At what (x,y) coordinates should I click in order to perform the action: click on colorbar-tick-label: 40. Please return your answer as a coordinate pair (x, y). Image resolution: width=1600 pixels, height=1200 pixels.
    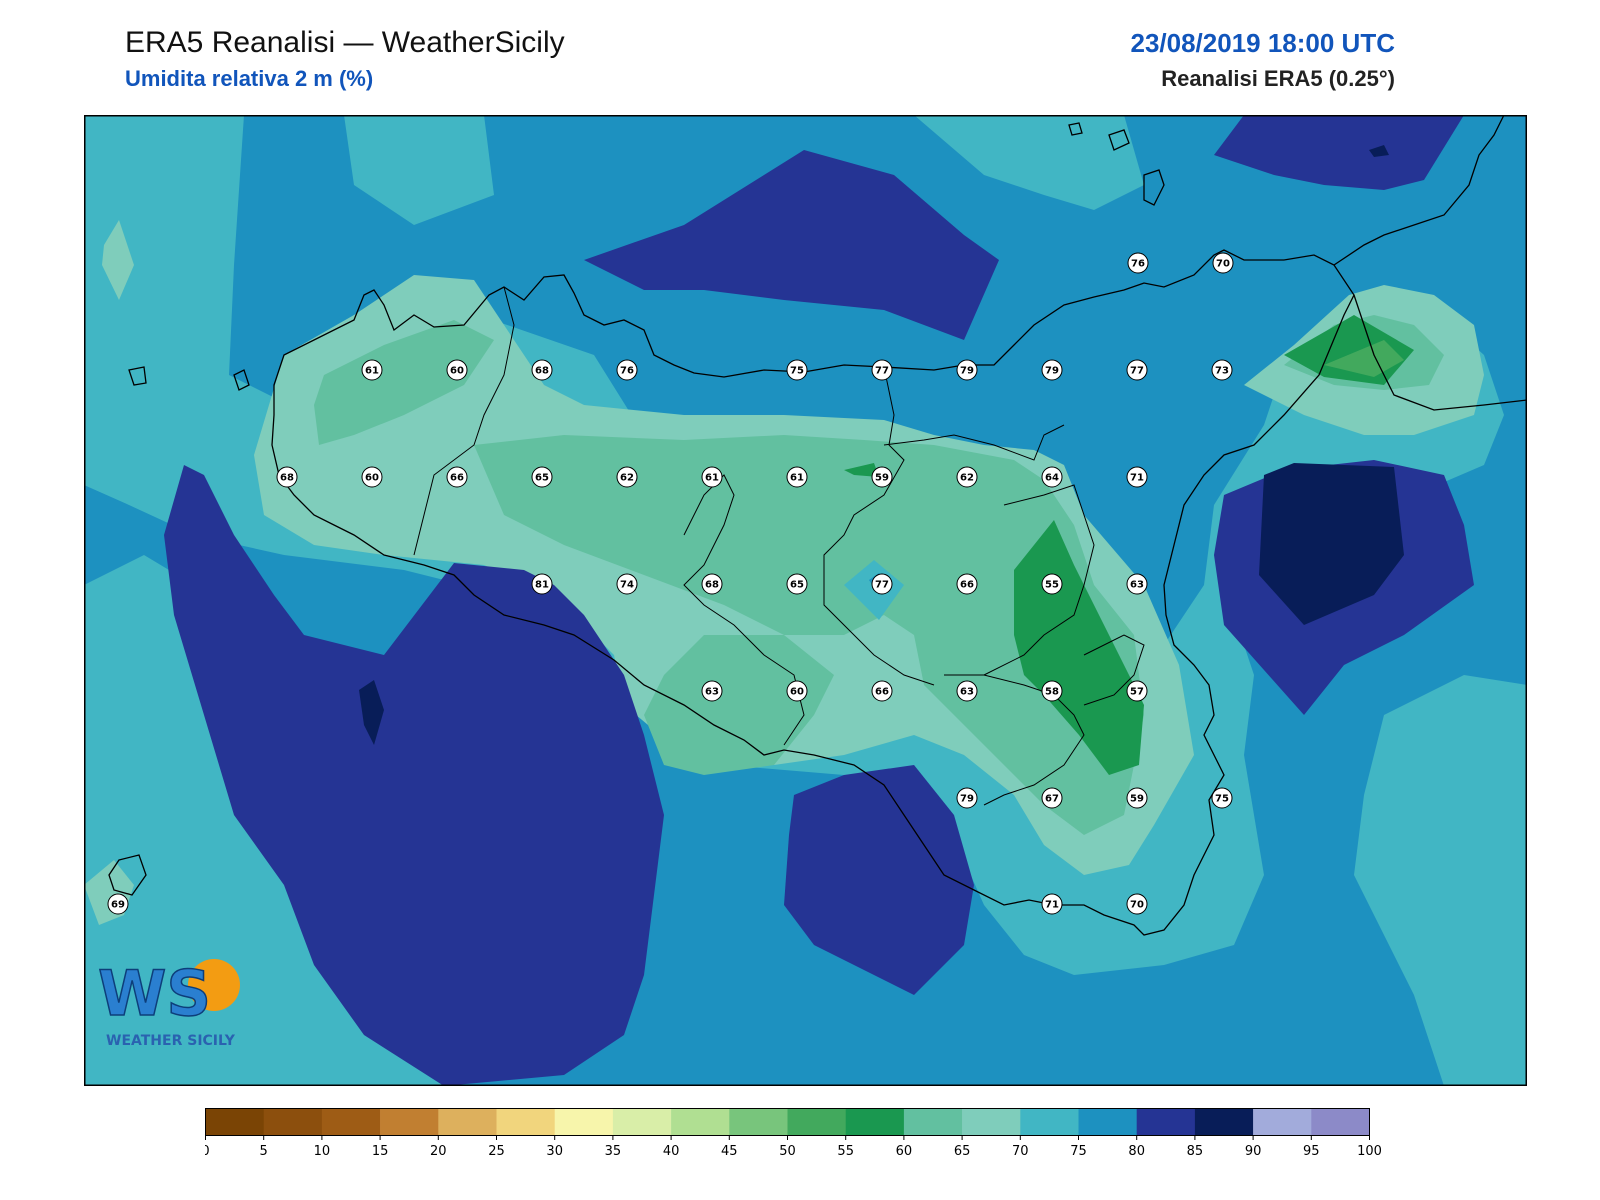
    Looking at the image, I should click on (671, 1151).